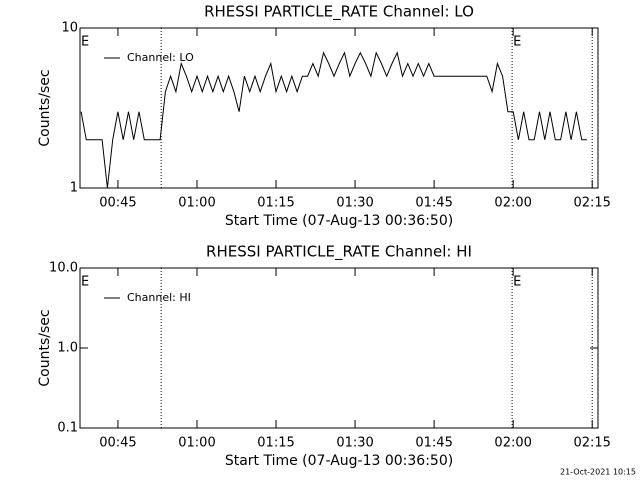  What do you see at coordinates (67, 348) in the screenshot?
I see `y-tick-label: 1.0` at bounding box center [67, 348].